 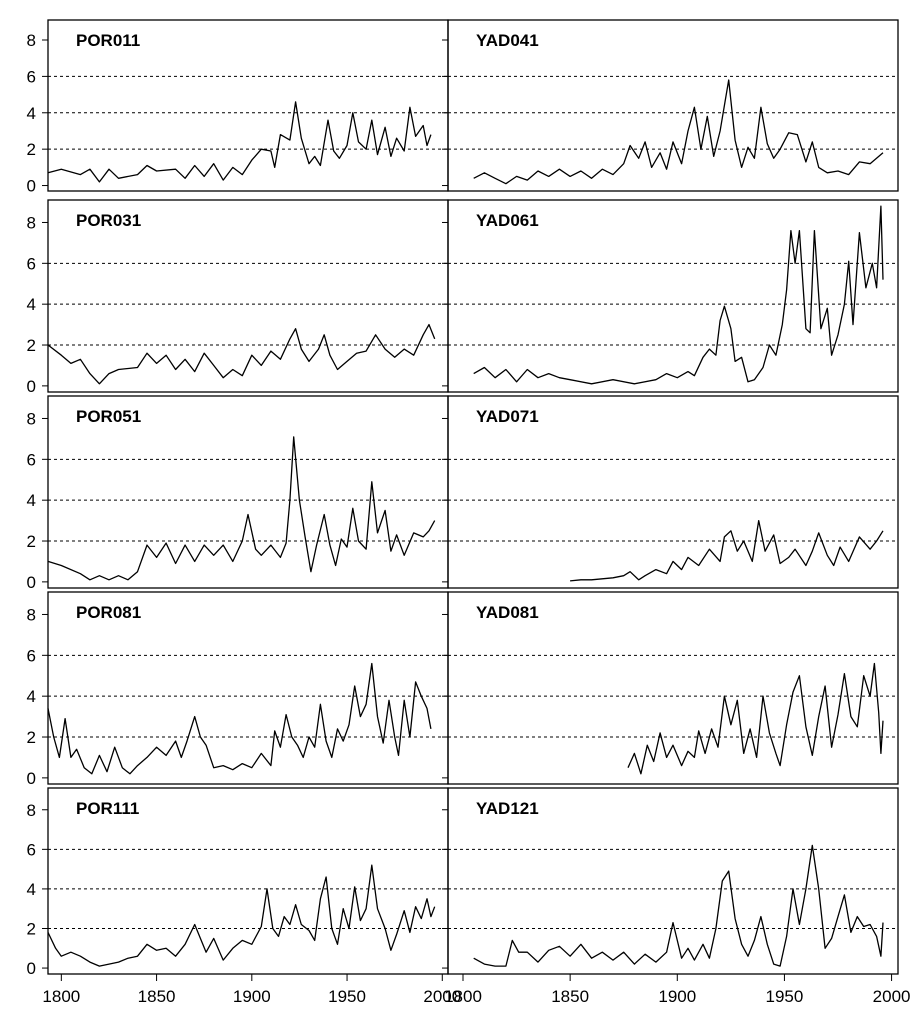 What do you see at coordinates (678, 132) in the screenshot?
I see `series-line-yad041` at bounding box center [678, 132].